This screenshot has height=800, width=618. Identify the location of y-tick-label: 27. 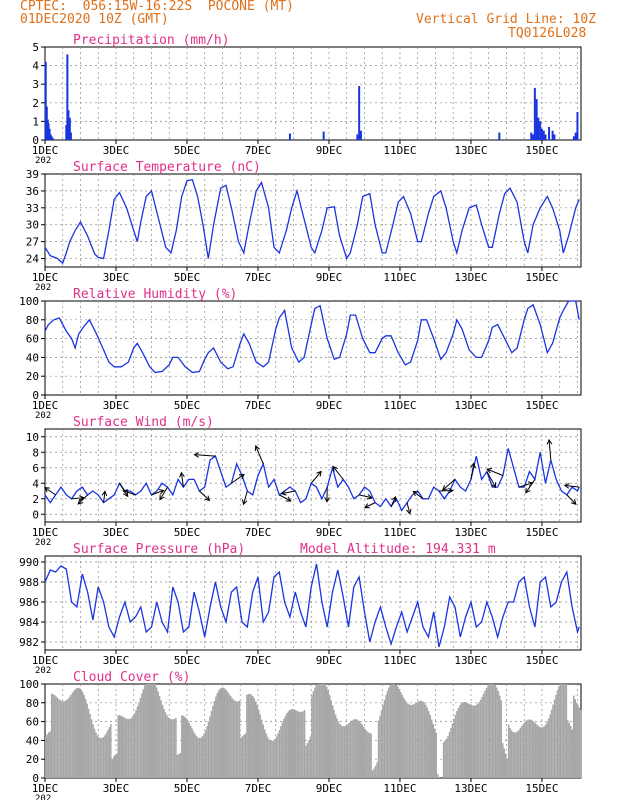
(32, 242).